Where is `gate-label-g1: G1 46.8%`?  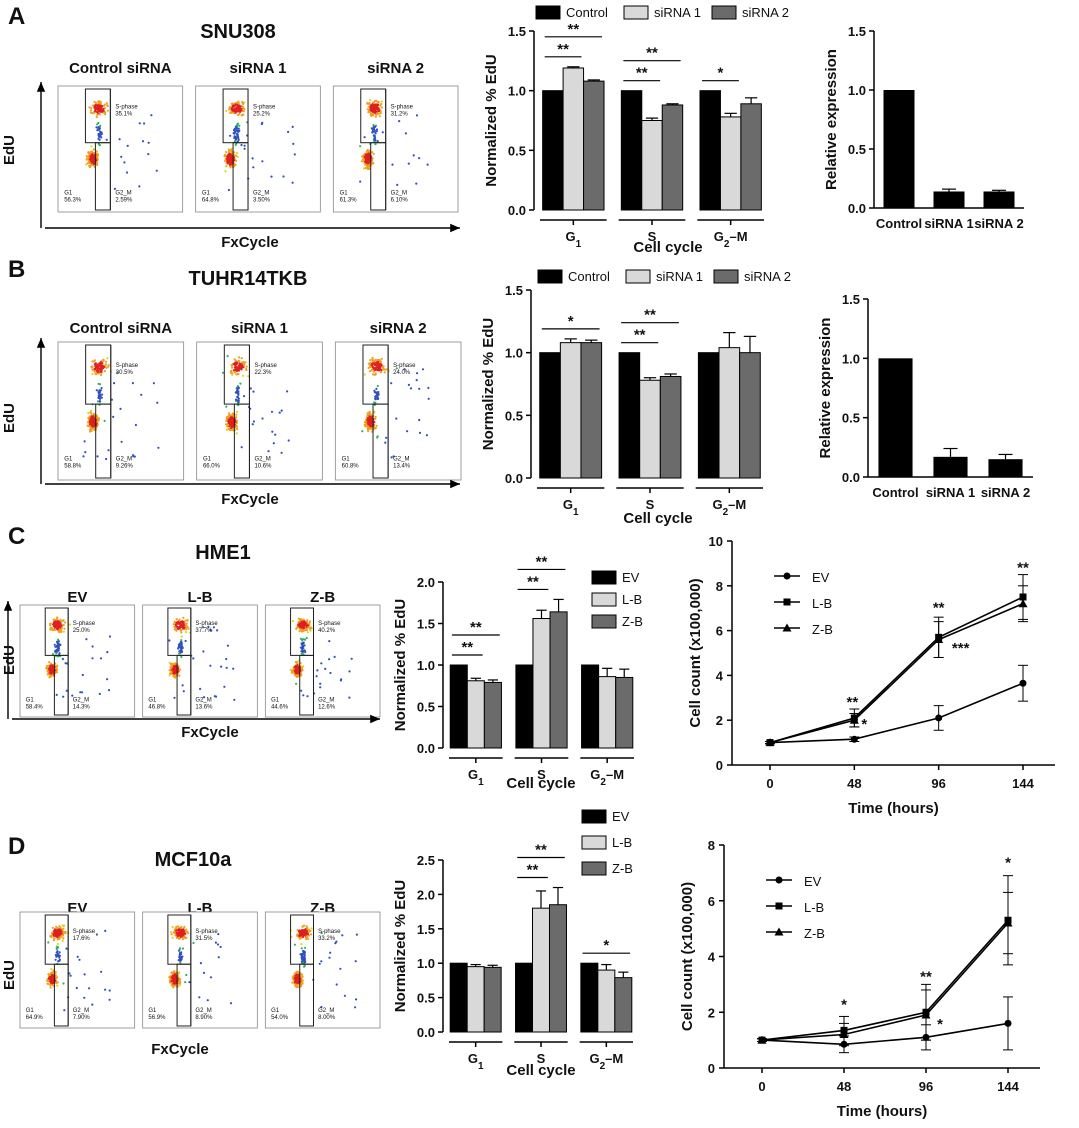
gate-label-g1: G1 46.8% is located at coordinates (157, 703).